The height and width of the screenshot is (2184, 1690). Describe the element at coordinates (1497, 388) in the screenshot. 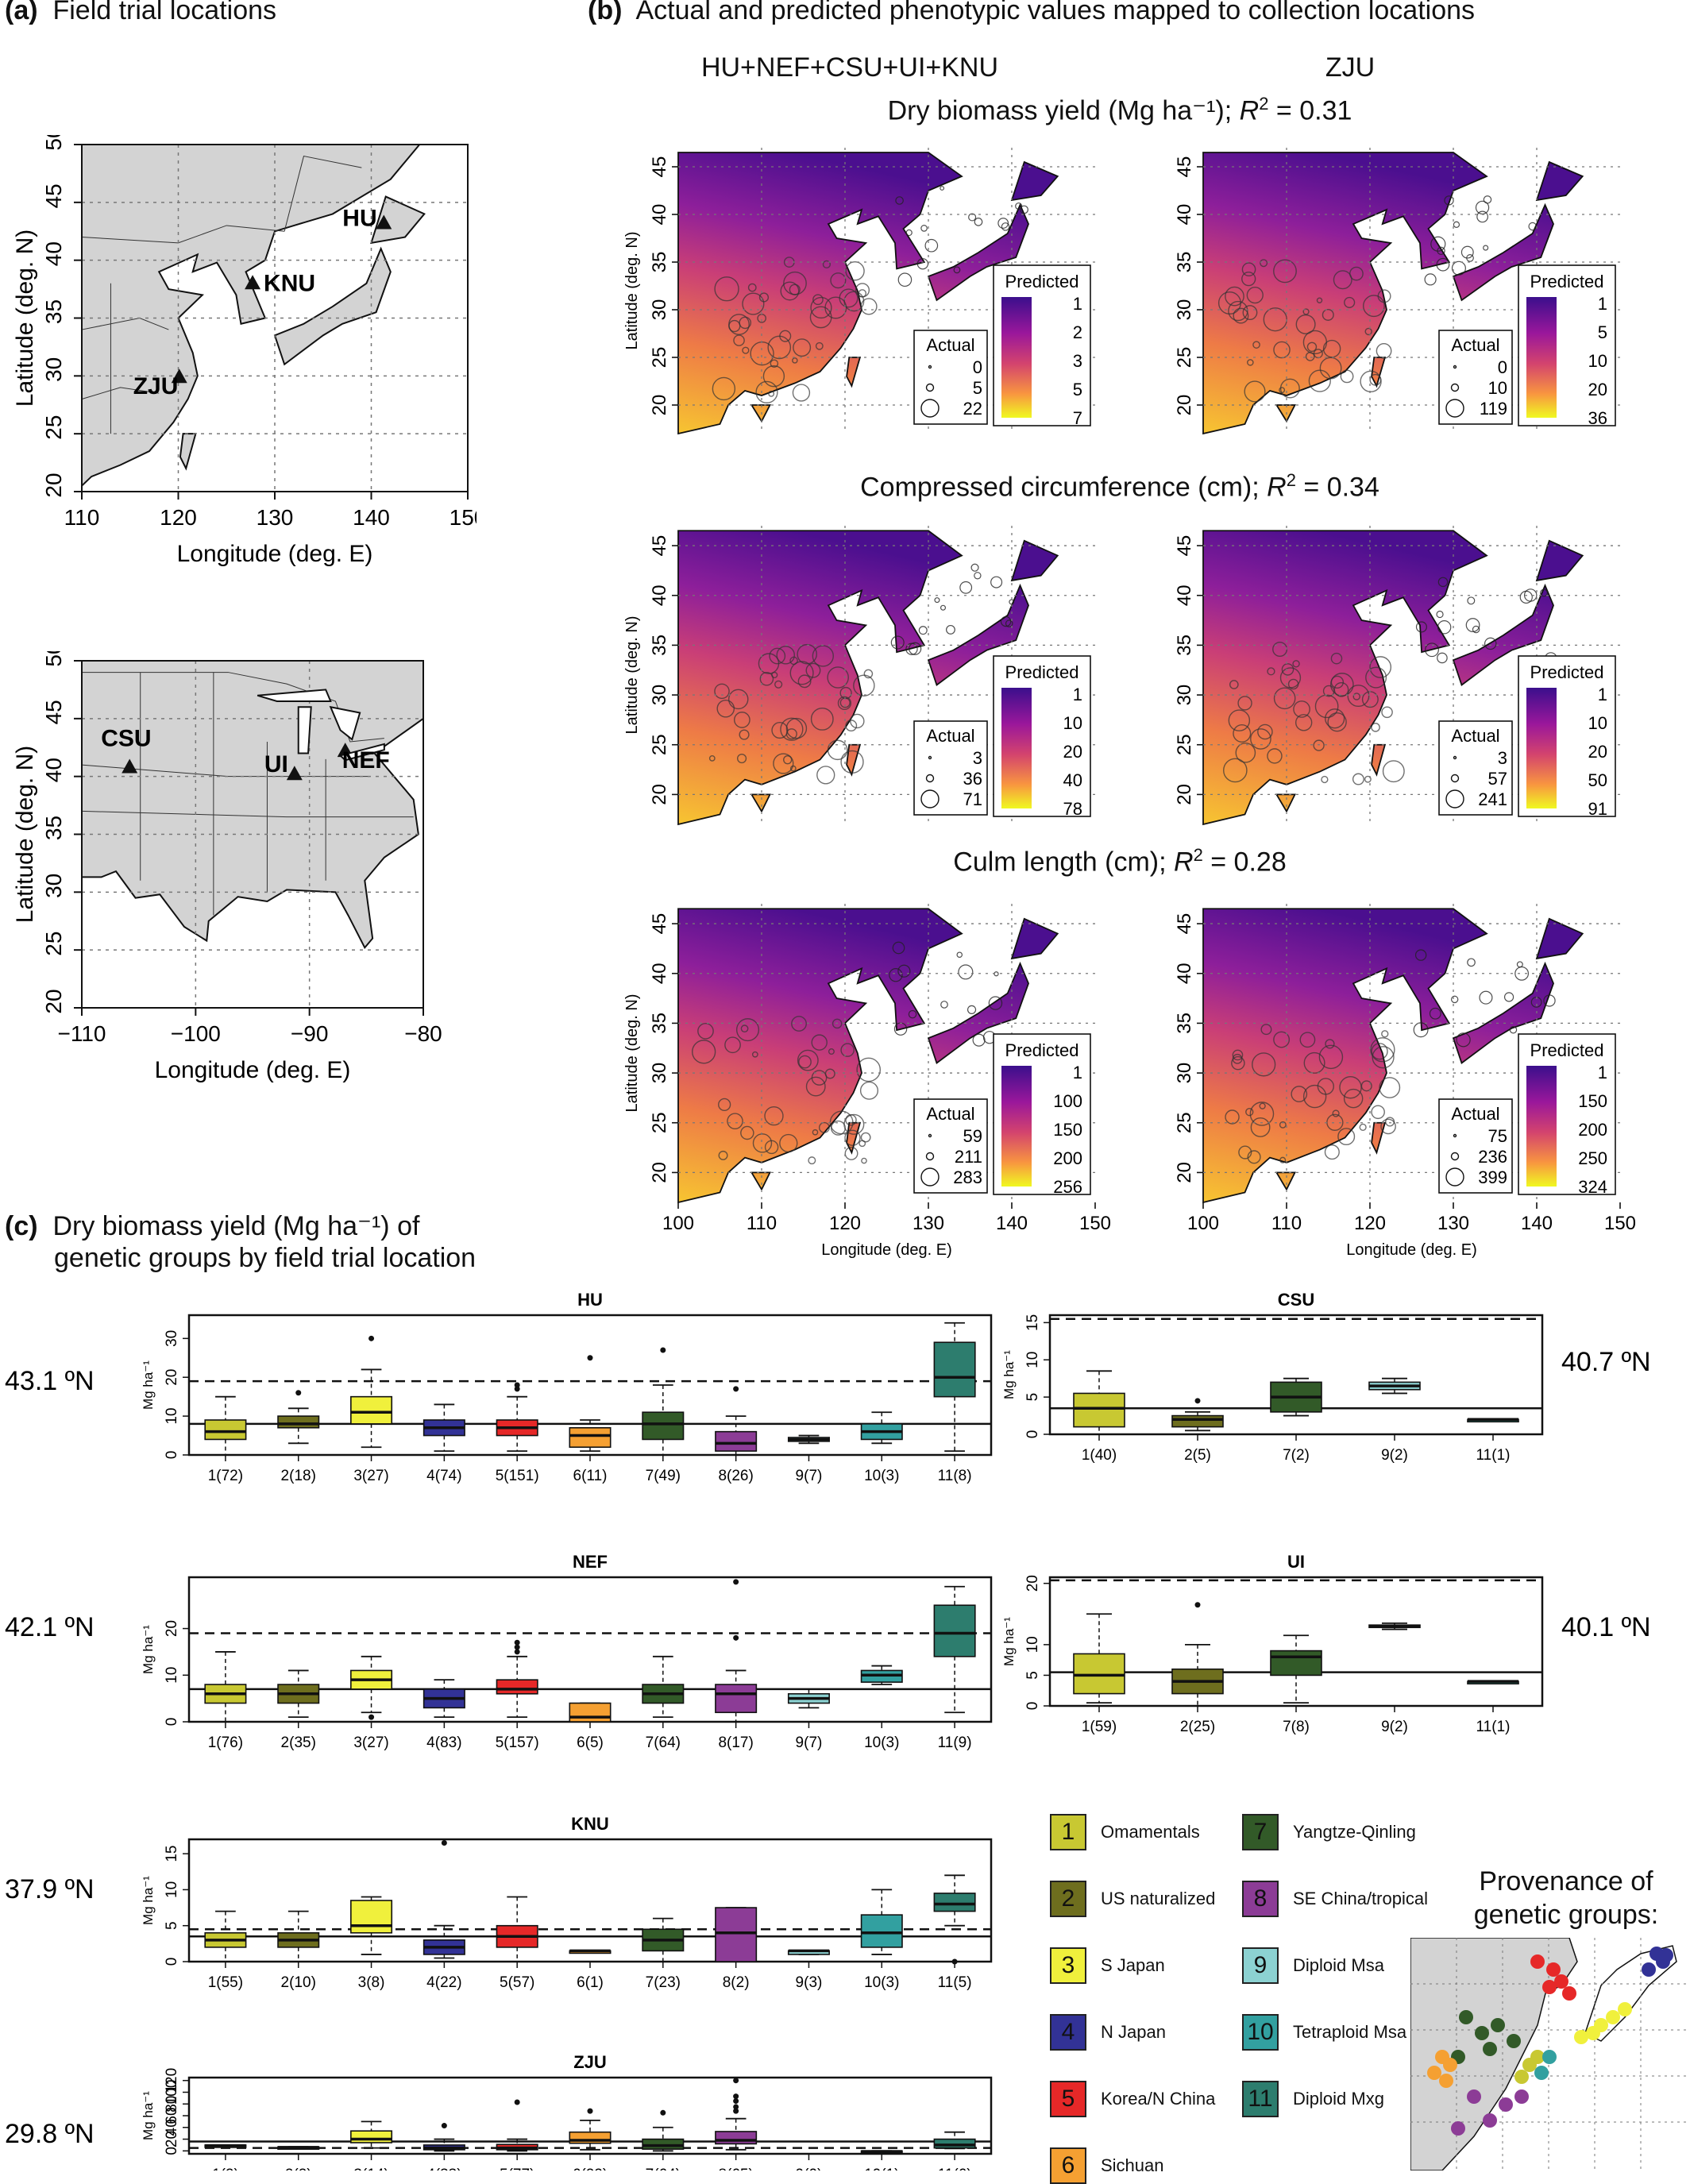

I see `actual-legend-value: 10` at that location.